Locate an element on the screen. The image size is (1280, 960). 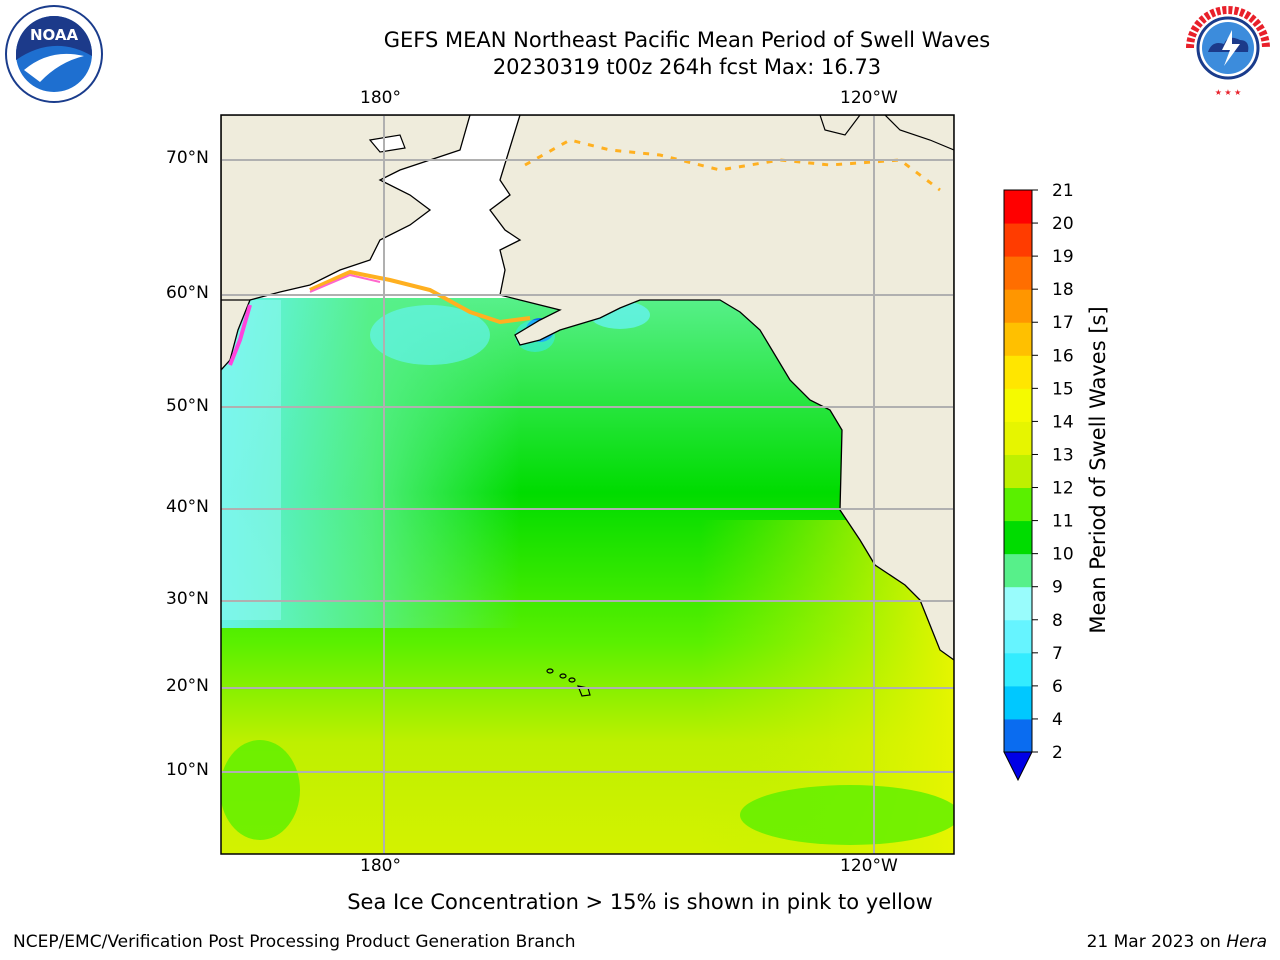
colorbar-tick-label: 19 is located at coordinates (1063, 257).